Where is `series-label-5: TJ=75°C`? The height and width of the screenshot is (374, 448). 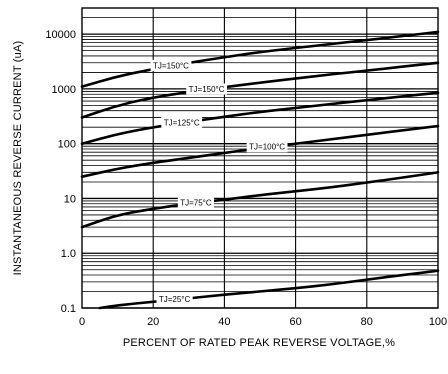 series-label-5: TJ=75°C is located at coordinates (196, 202).